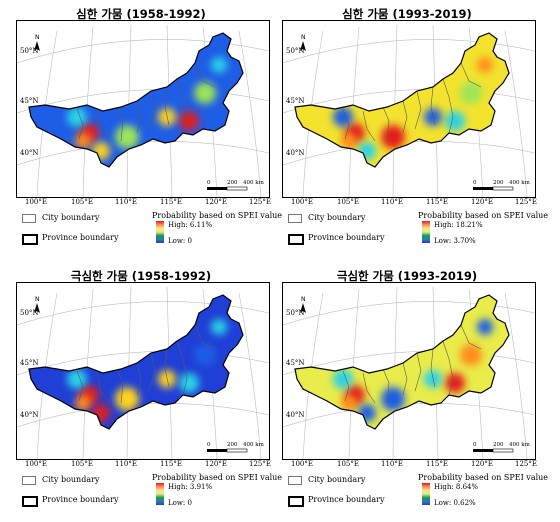 Image resolution: width=560 pixels, height=522 pixels. What do you see at coordinates (250, 375) in the screenshot?
I see `longitude-graticule` at bounding box center [250, 375].